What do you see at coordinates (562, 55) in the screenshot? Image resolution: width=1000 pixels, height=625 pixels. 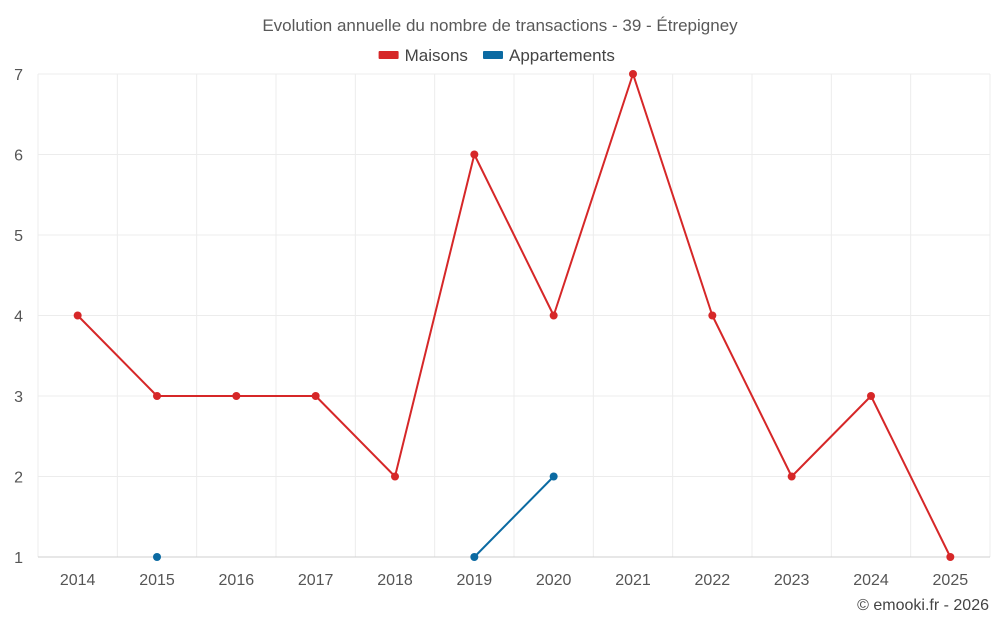 I see `legend-label-appartements: Appartements` at bounding box center [562, 55].